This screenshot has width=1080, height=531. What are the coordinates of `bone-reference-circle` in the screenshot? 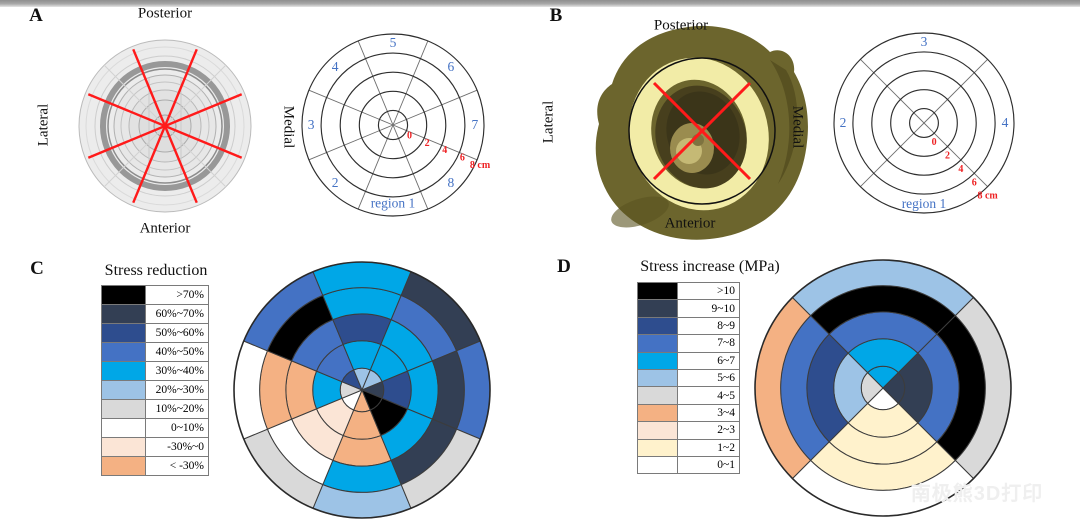 It's located at (702, 131).